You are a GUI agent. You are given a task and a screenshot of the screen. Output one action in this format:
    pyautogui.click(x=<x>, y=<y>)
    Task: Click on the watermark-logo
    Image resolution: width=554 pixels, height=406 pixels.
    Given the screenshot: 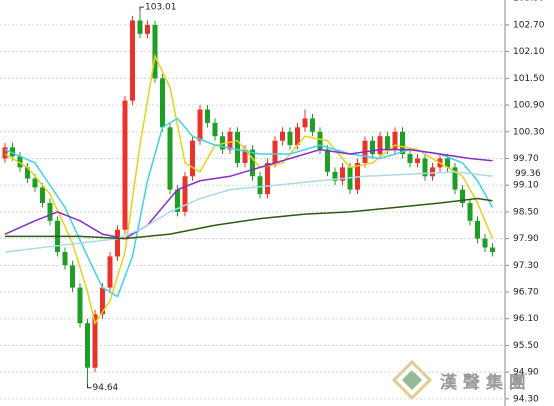 What is the action you would take?
    pyautogui.click(x=412, y=380)
    